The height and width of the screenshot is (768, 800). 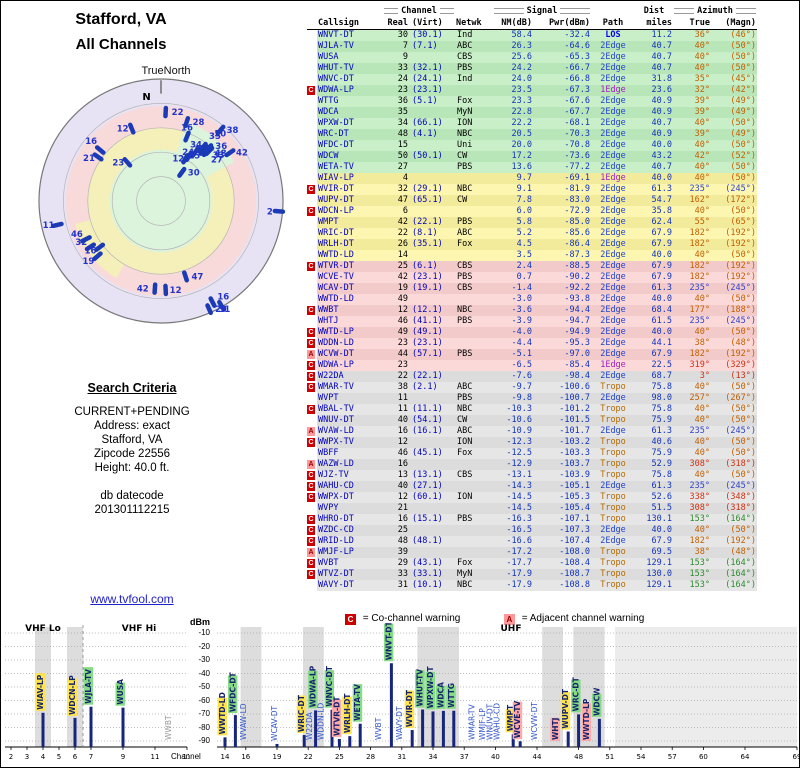 I want to click on virtual-channel: (50.1), so click(x=432, y=156).